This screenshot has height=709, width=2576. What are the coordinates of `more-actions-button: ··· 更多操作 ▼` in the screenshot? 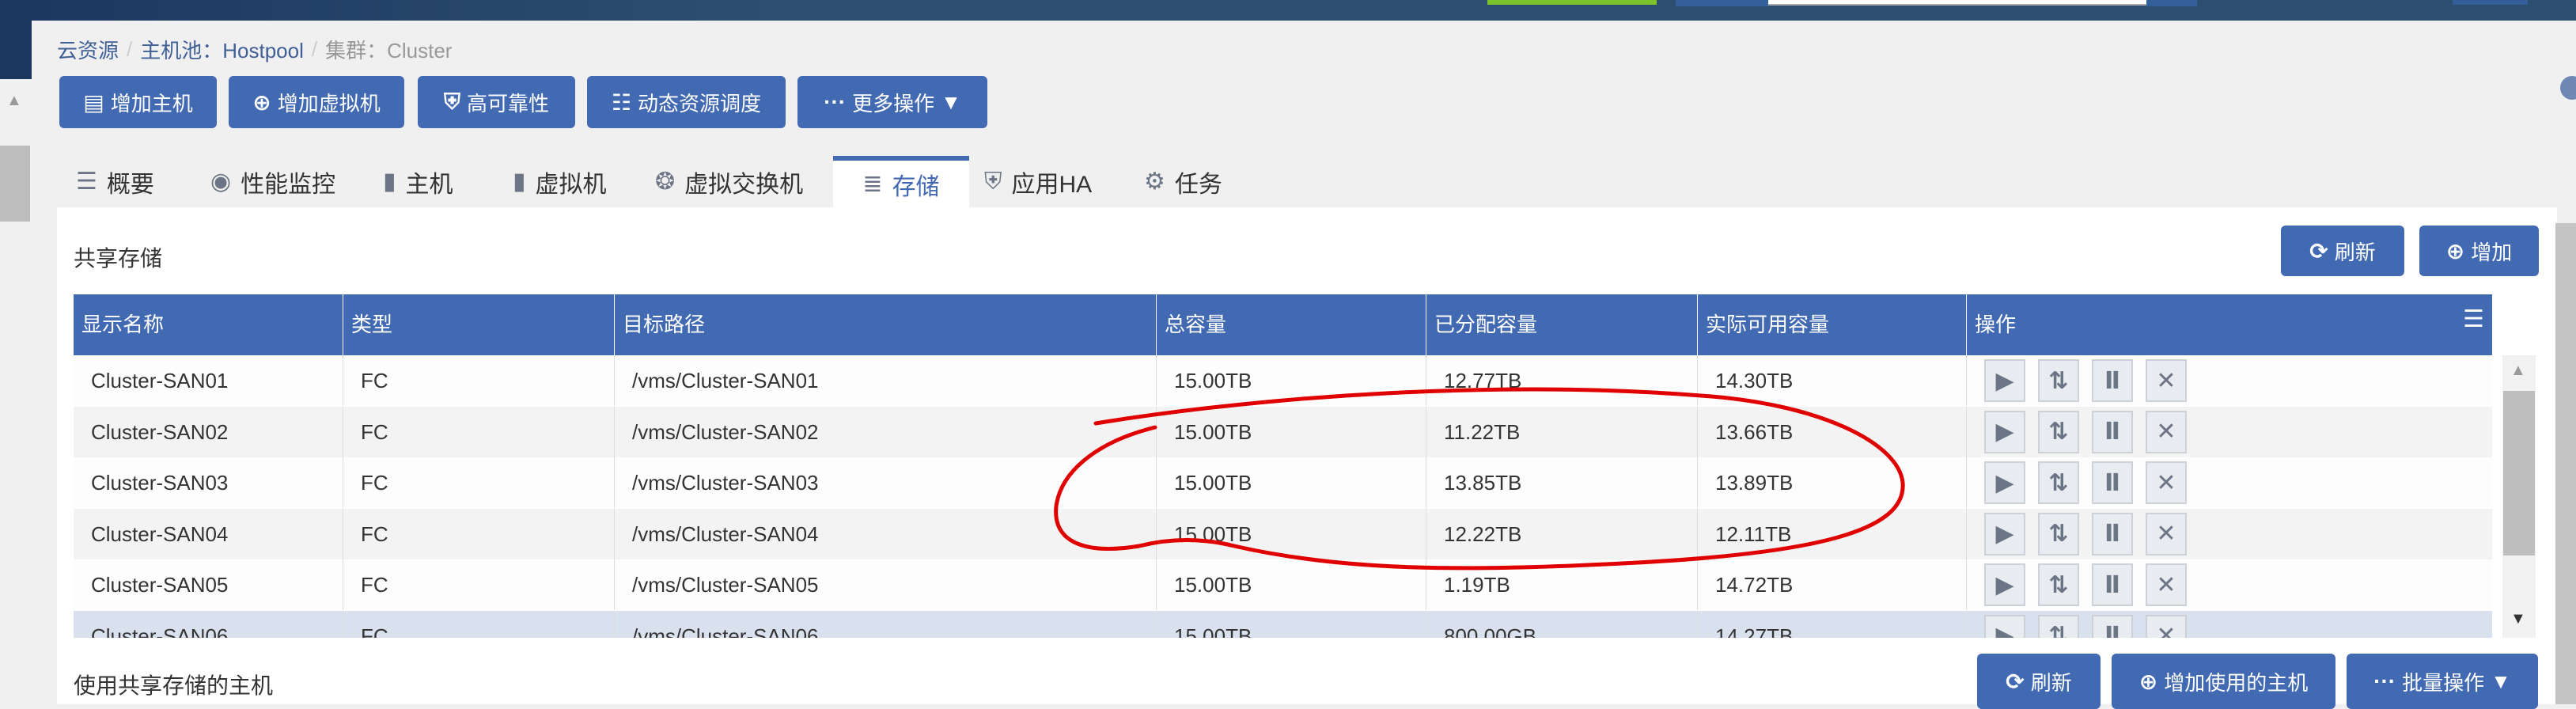 It's located at (892, 102).